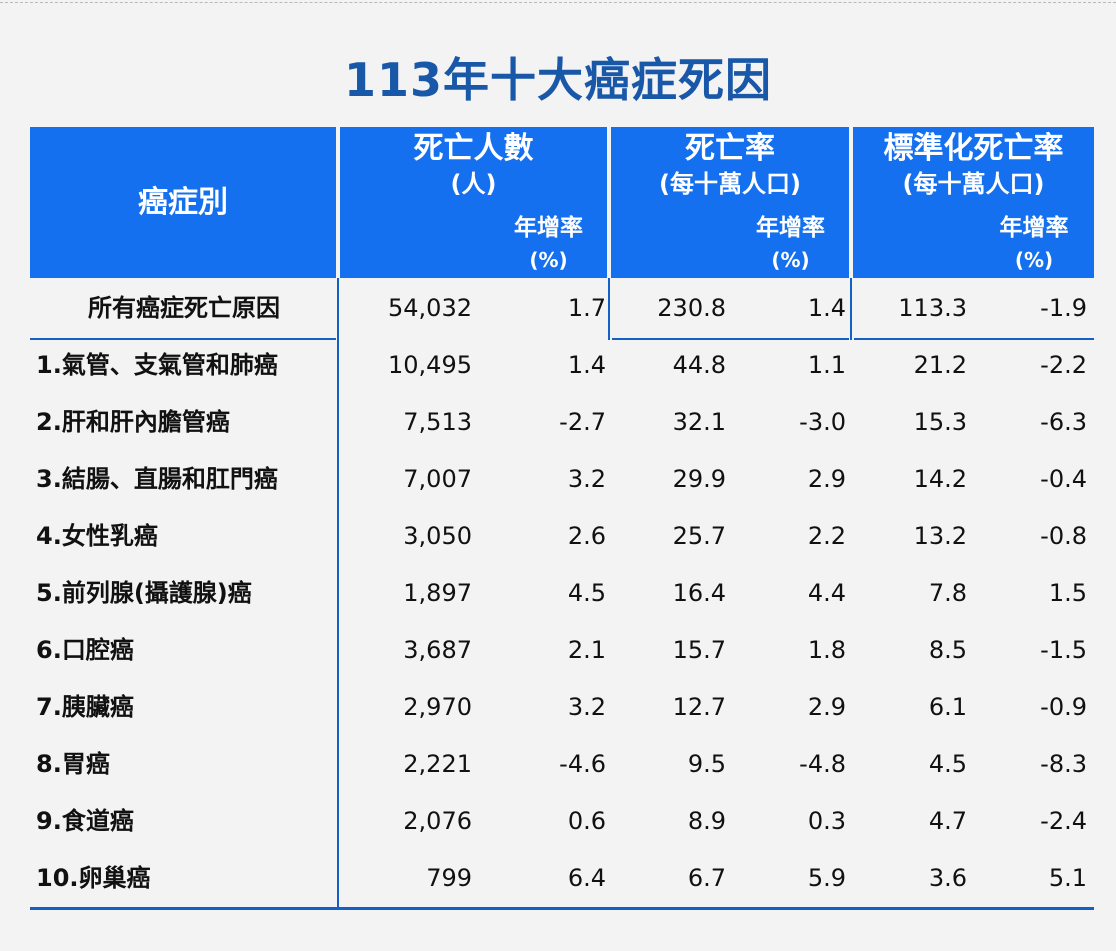  I want to click on header-deaths-title: 死亡人數, so click(473, 148).